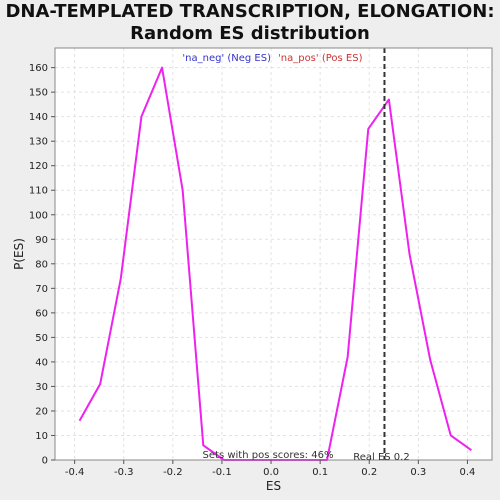 The image size is (500, 500). I want to click on x-axis: -0.4 -0.3 -0.2 -0.1 0.0 0.1 0.2 0.3 0.4, so click(270, 469).